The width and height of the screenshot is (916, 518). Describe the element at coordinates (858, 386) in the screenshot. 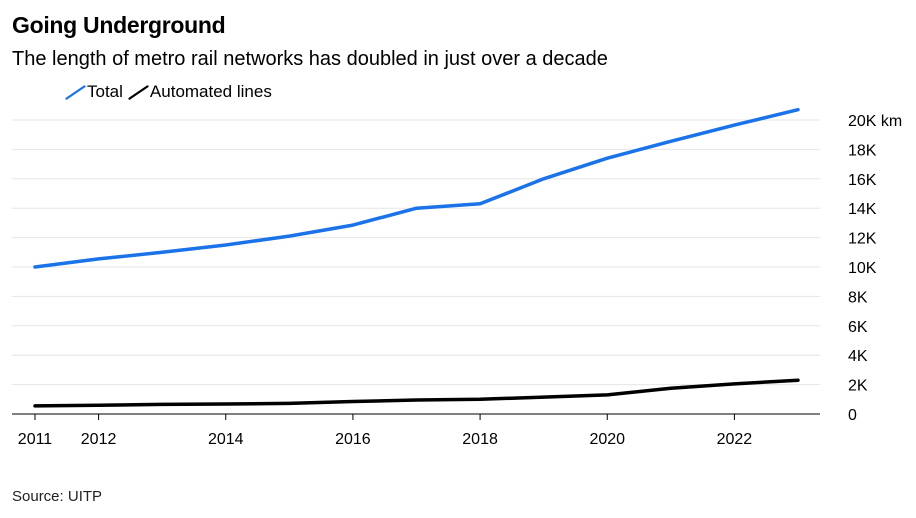

I see `y-tick-label: 2K` at that location.